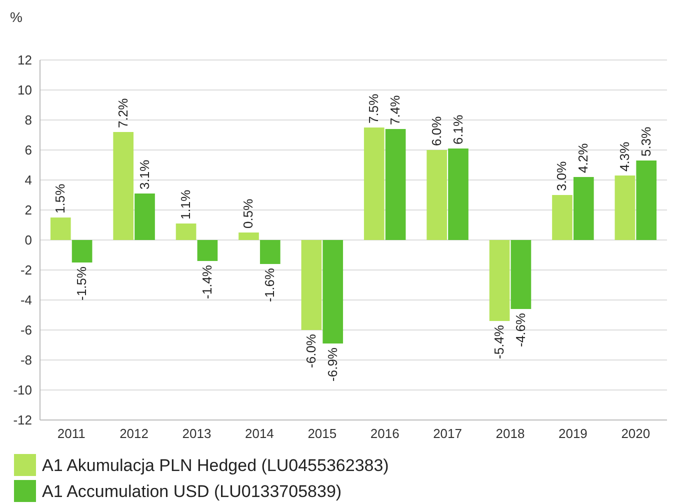 The width and height of the screenshot is (675, 504). What do you see at coordinates (395, 109) in the screenshot?
I see `data-label: 7.4%` at bounding box center [395, 109].